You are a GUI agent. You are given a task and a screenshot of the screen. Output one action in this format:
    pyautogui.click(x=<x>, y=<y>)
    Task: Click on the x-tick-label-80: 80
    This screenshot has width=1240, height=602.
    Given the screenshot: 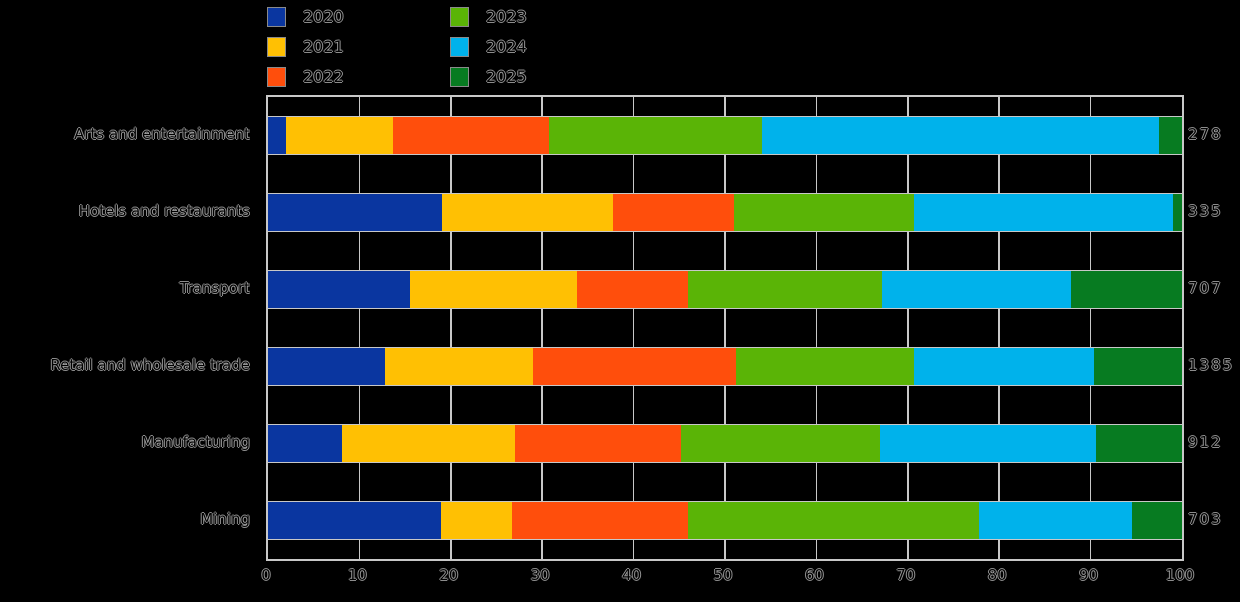 What is the action you would take?
    pyautogui.click(x=997, y=575)
    